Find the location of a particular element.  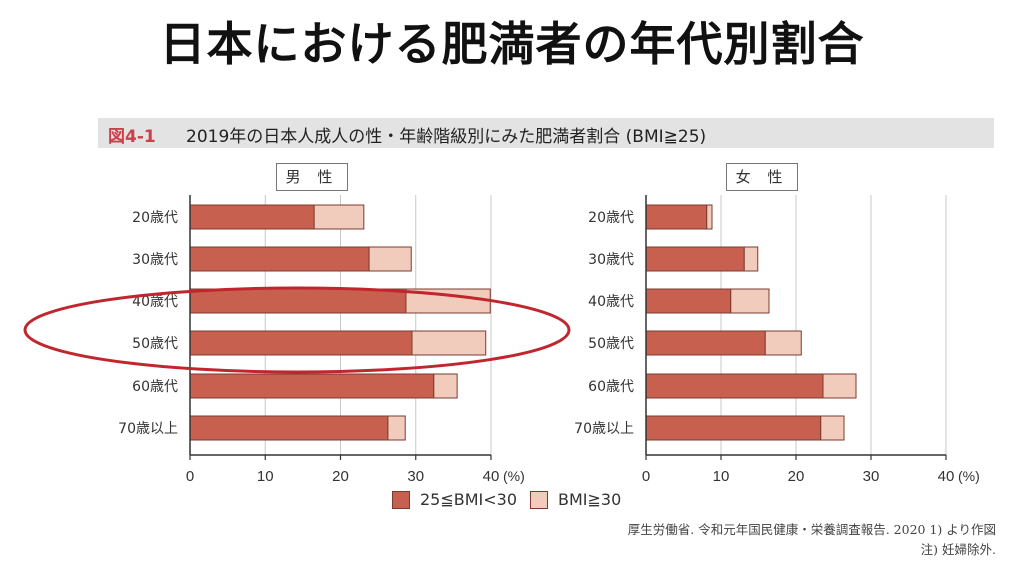

male-panel-label: 男 性 is located at coordinates (312, 177).